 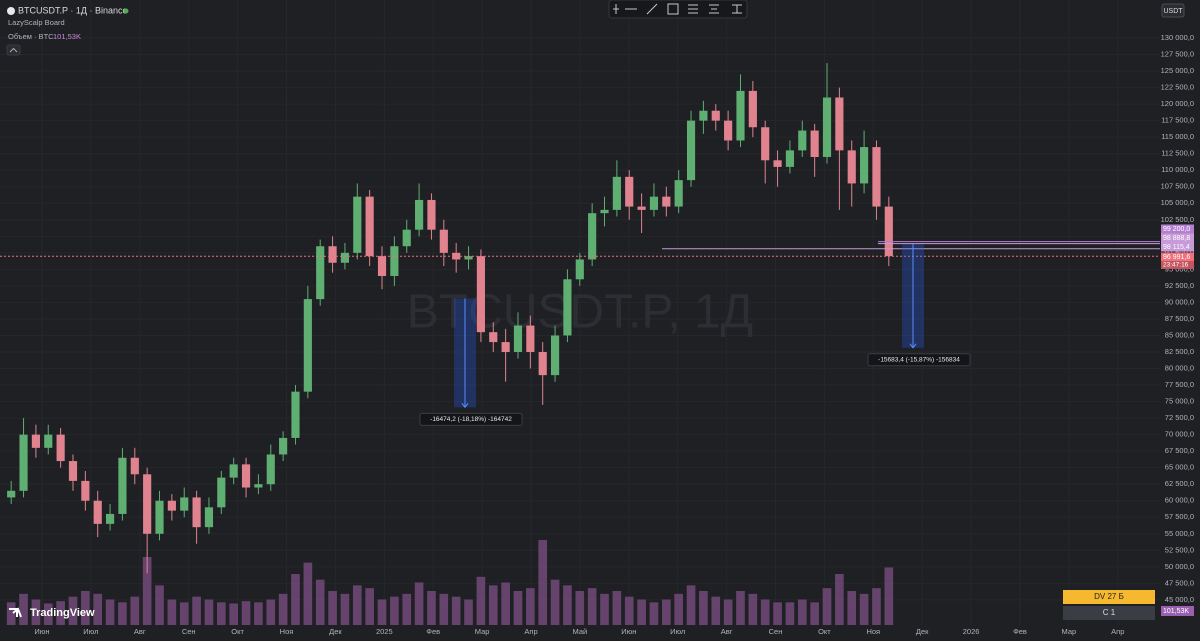 What do you see at coordinates (1177, 186) in the screenshot?
I see `y-tick-label: 107 500,0` at bounding box center [1177, 186].